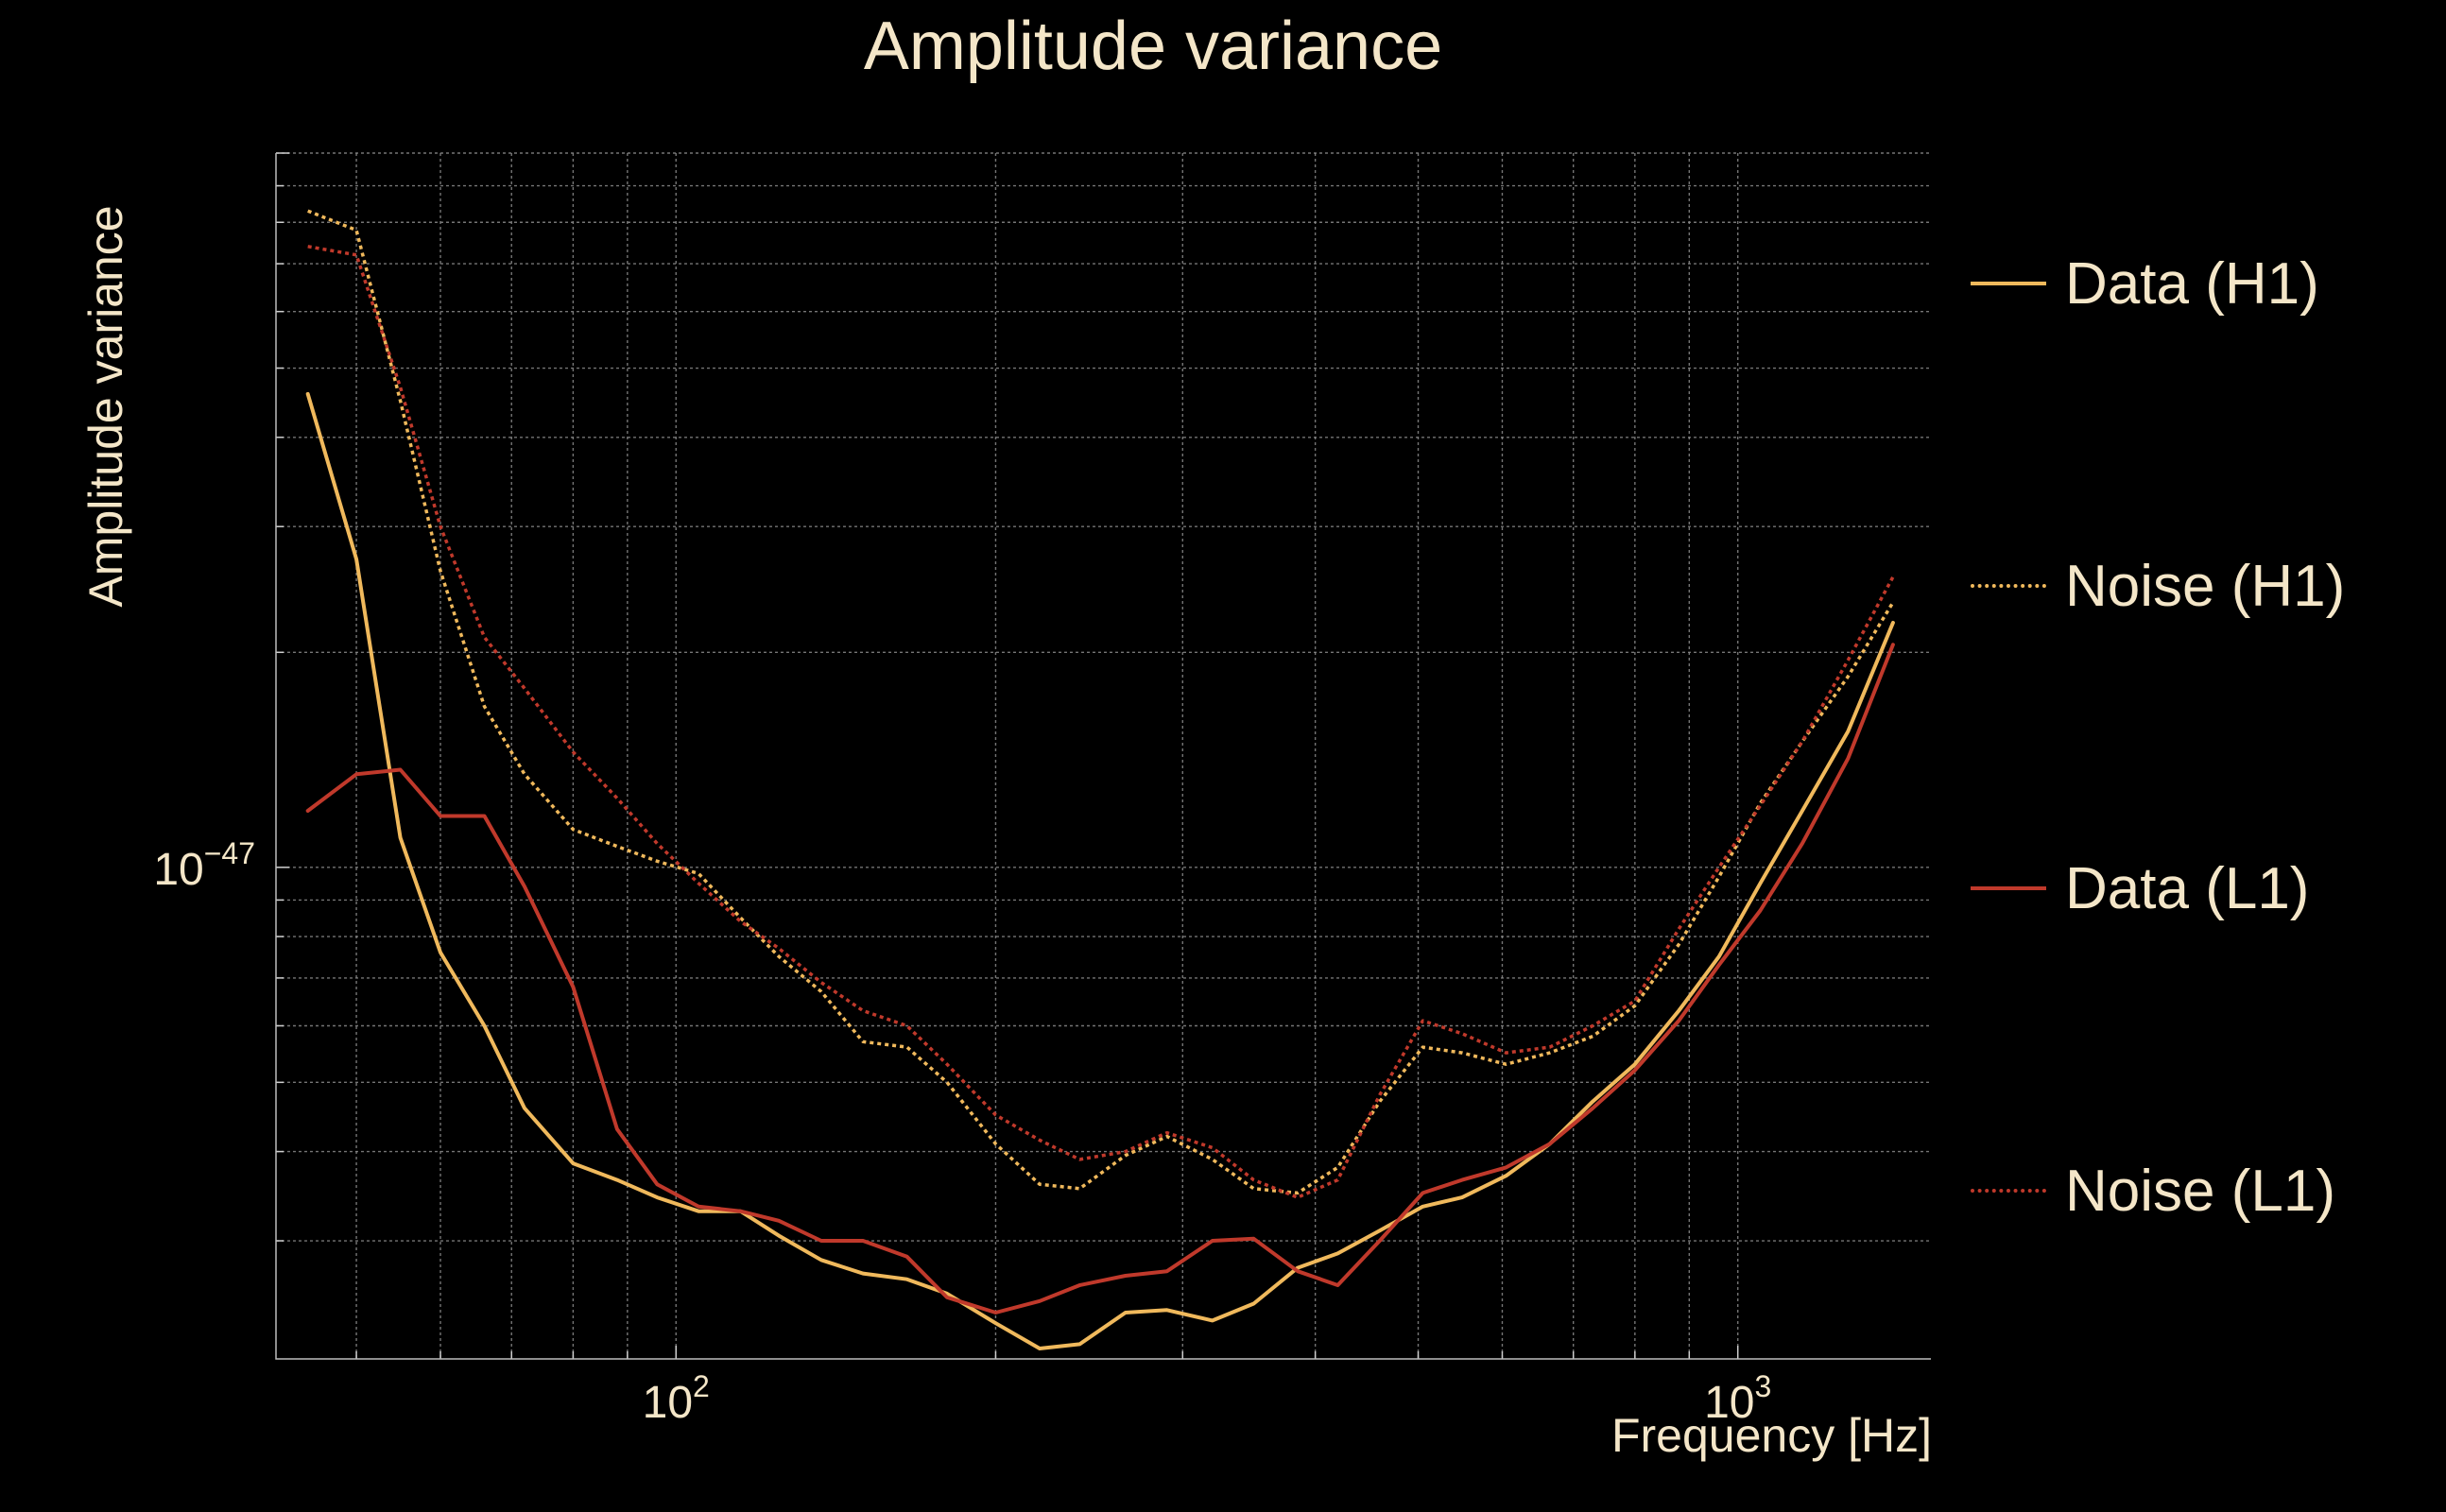  I want to click on legend-item-data-h1: Data (H1), so click(2197, 283).